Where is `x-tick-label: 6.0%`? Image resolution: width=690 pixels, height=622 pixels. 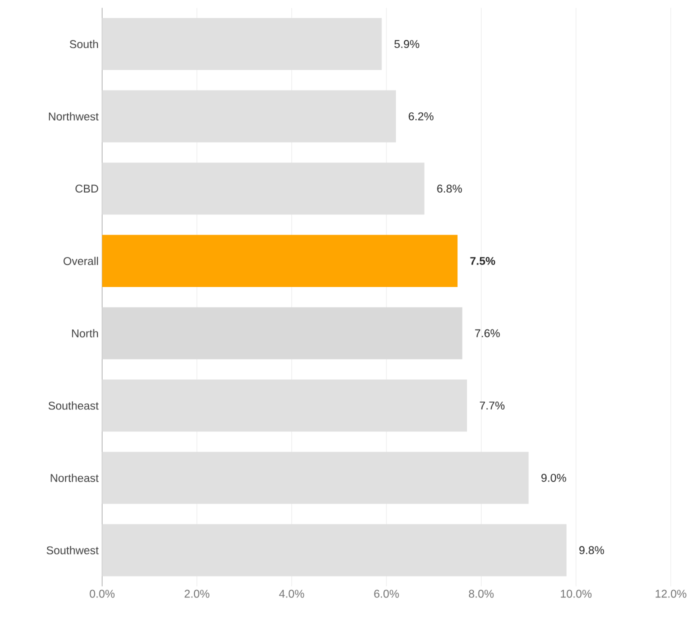
x-tick-label: 6.0% is located at coordinates (386, 594).